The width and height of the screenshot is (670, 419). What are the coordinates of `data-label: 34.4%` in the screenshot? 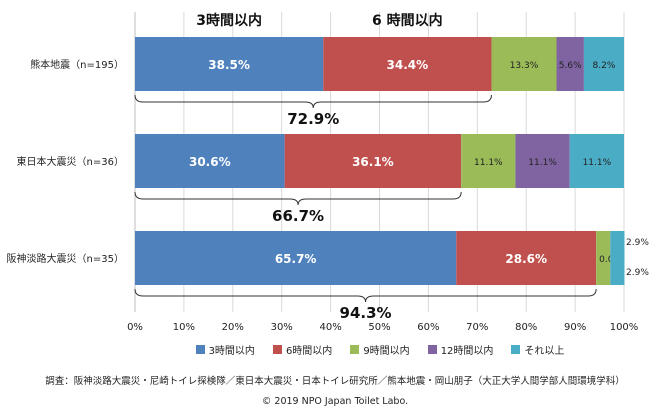 It's located at (408, 65).